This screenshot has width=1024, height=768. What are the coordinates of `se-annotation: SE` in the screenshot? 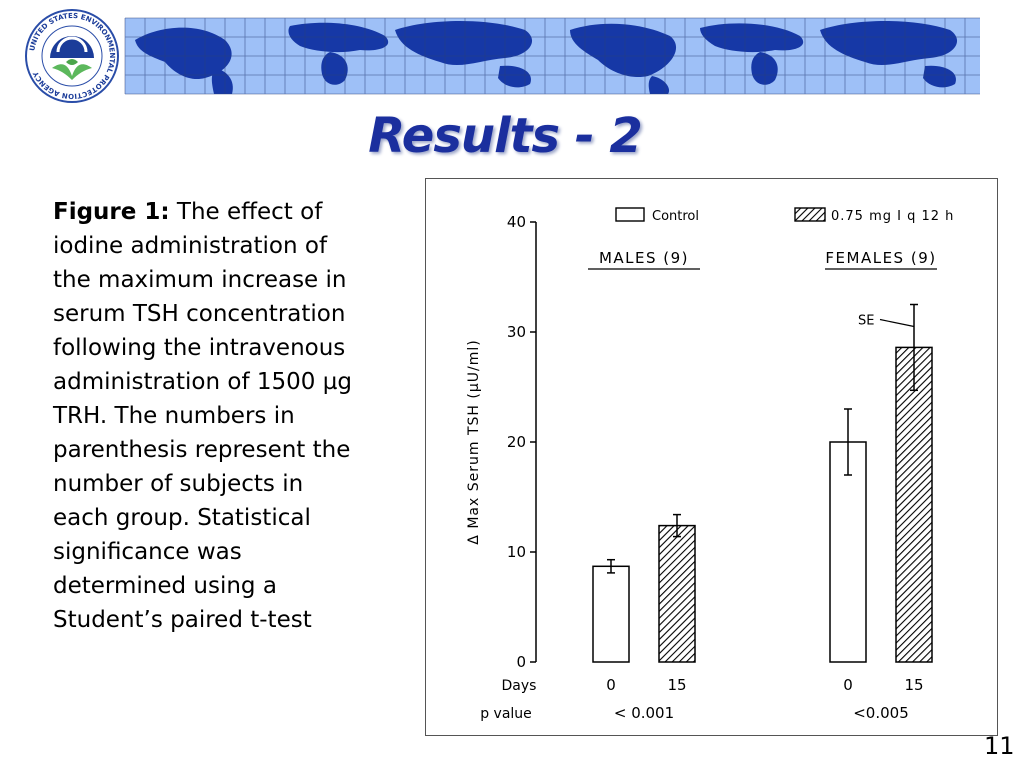 It's located at (866, 321).